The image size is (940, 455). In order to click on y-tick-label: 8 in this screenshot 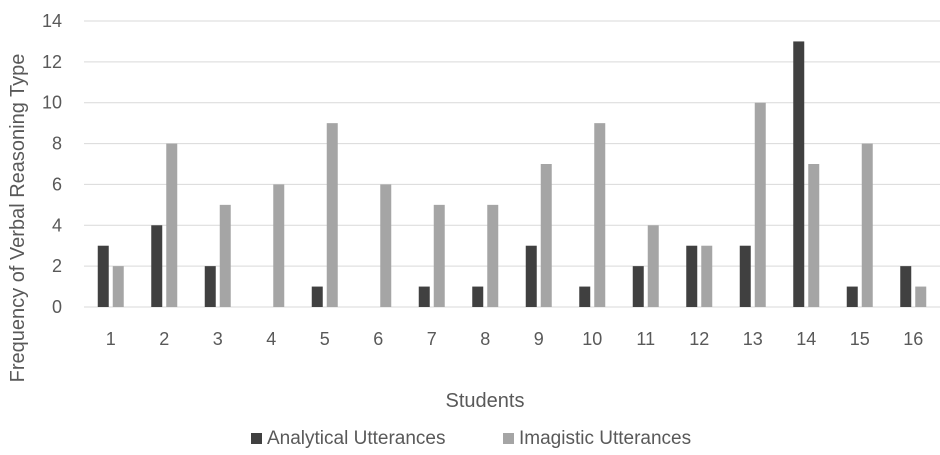, I will do `click(57, 144)`.